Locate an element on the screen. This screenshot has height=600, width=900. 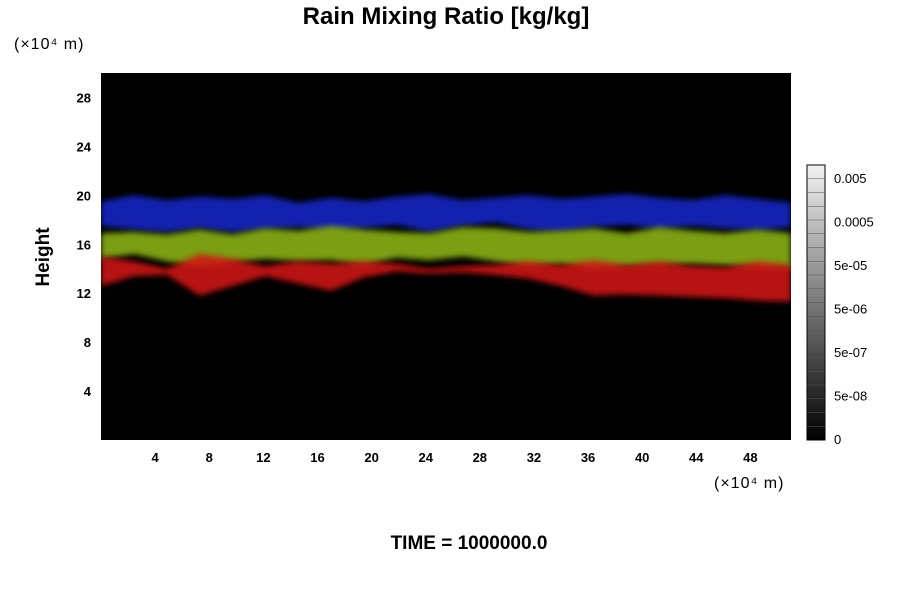
colorbar-label: 0.0005 is located at coordinates (854, 222).